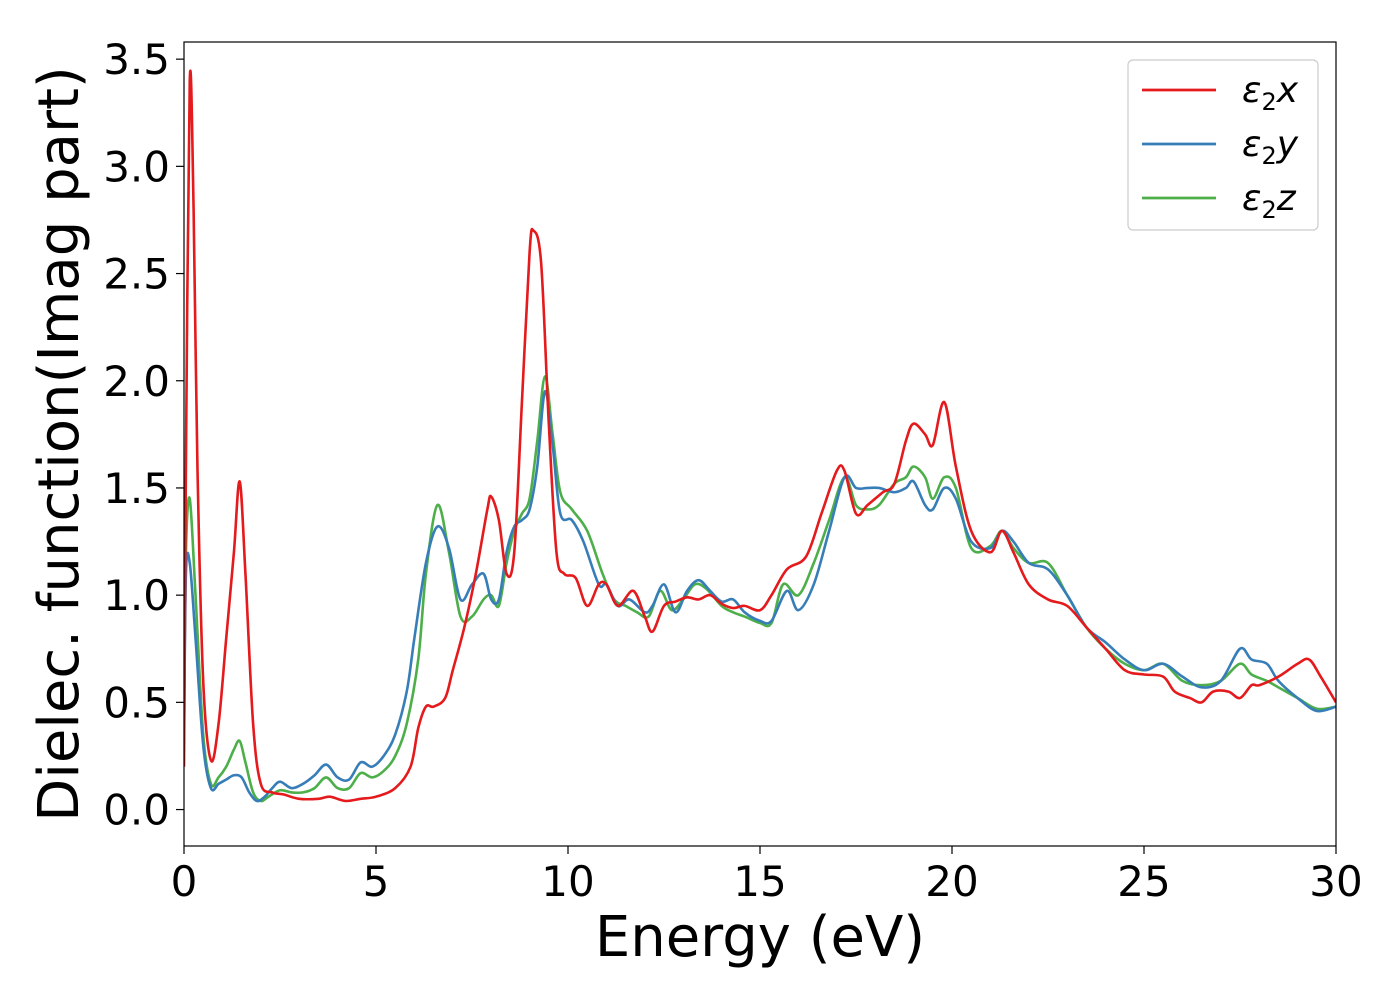 The width and height of the screenshot is (1400, 1000). I want to click on legend-box, so click(1223, 145).